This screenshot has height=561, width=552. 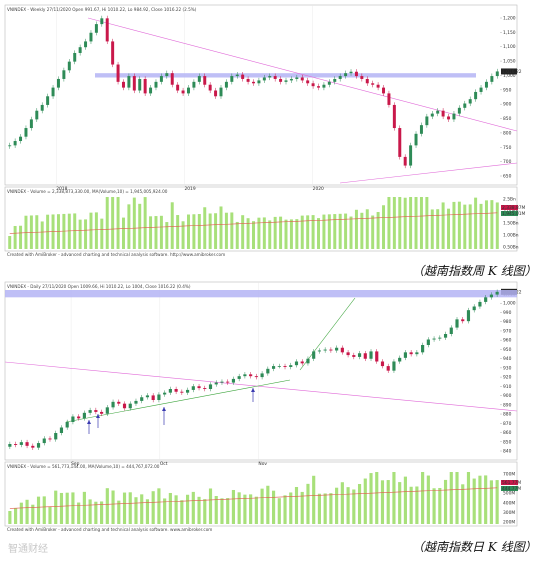 What do you see at coordinates (509, 207) in the screenshot?
I see `weekly-volume-value-box` at bounding box center [509, 207].